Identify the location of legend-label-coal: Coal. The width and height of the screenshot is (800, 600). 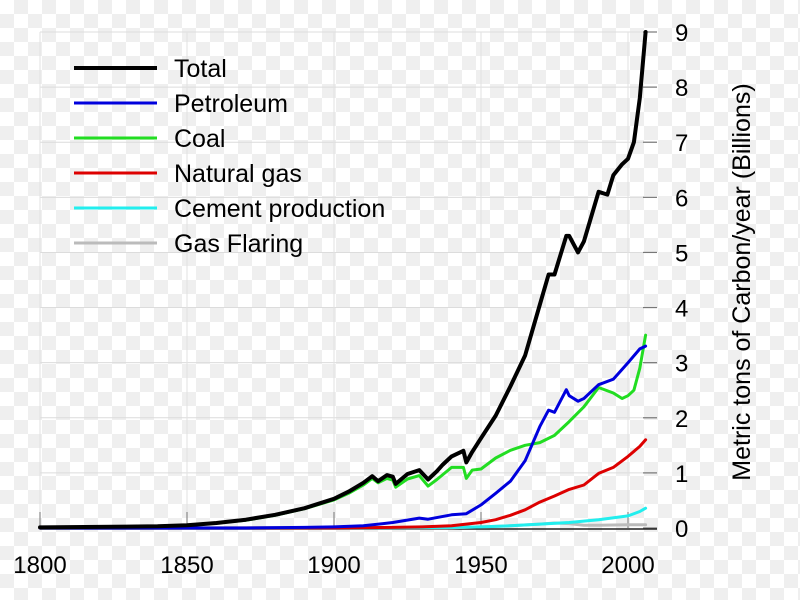
(199, 139).